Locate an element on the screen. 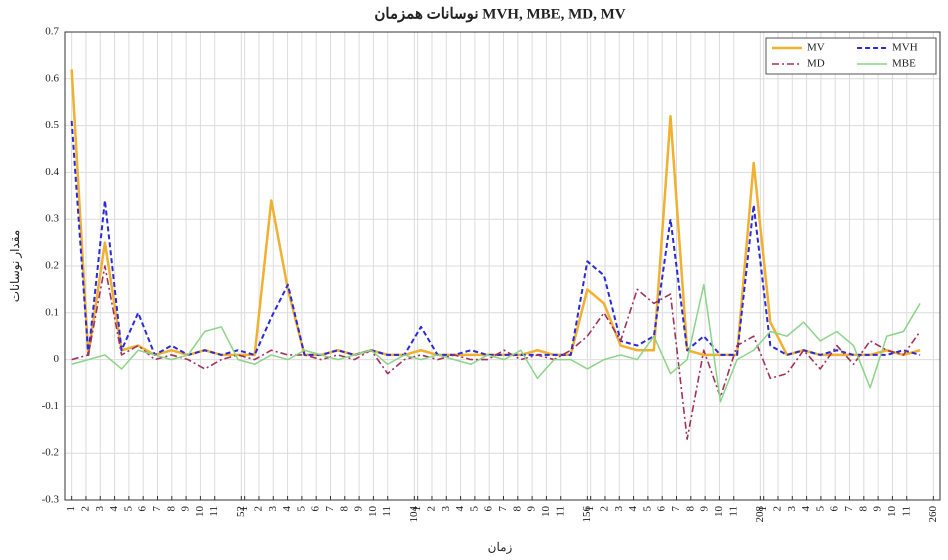 This screenshot has width=948, height=560. y-tick-label: 0.4 is located at coordinates (52, 172).